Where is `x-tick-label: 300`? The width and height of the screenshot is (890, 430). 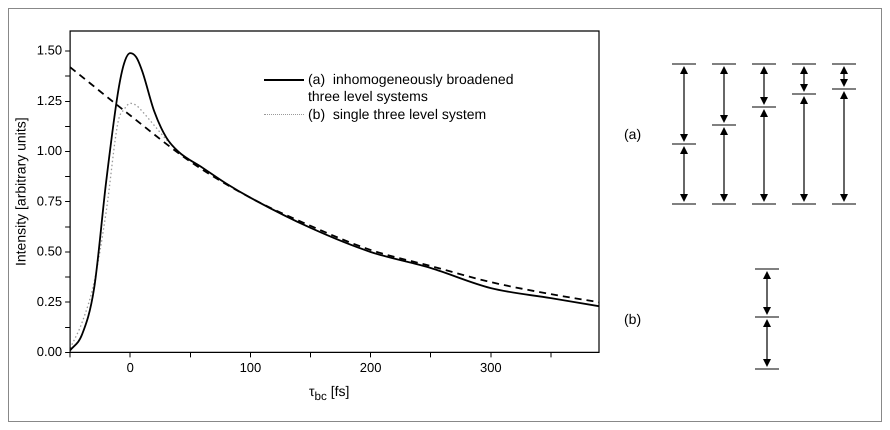 x-tick-label: 300 is located at coordinates (491, 367).